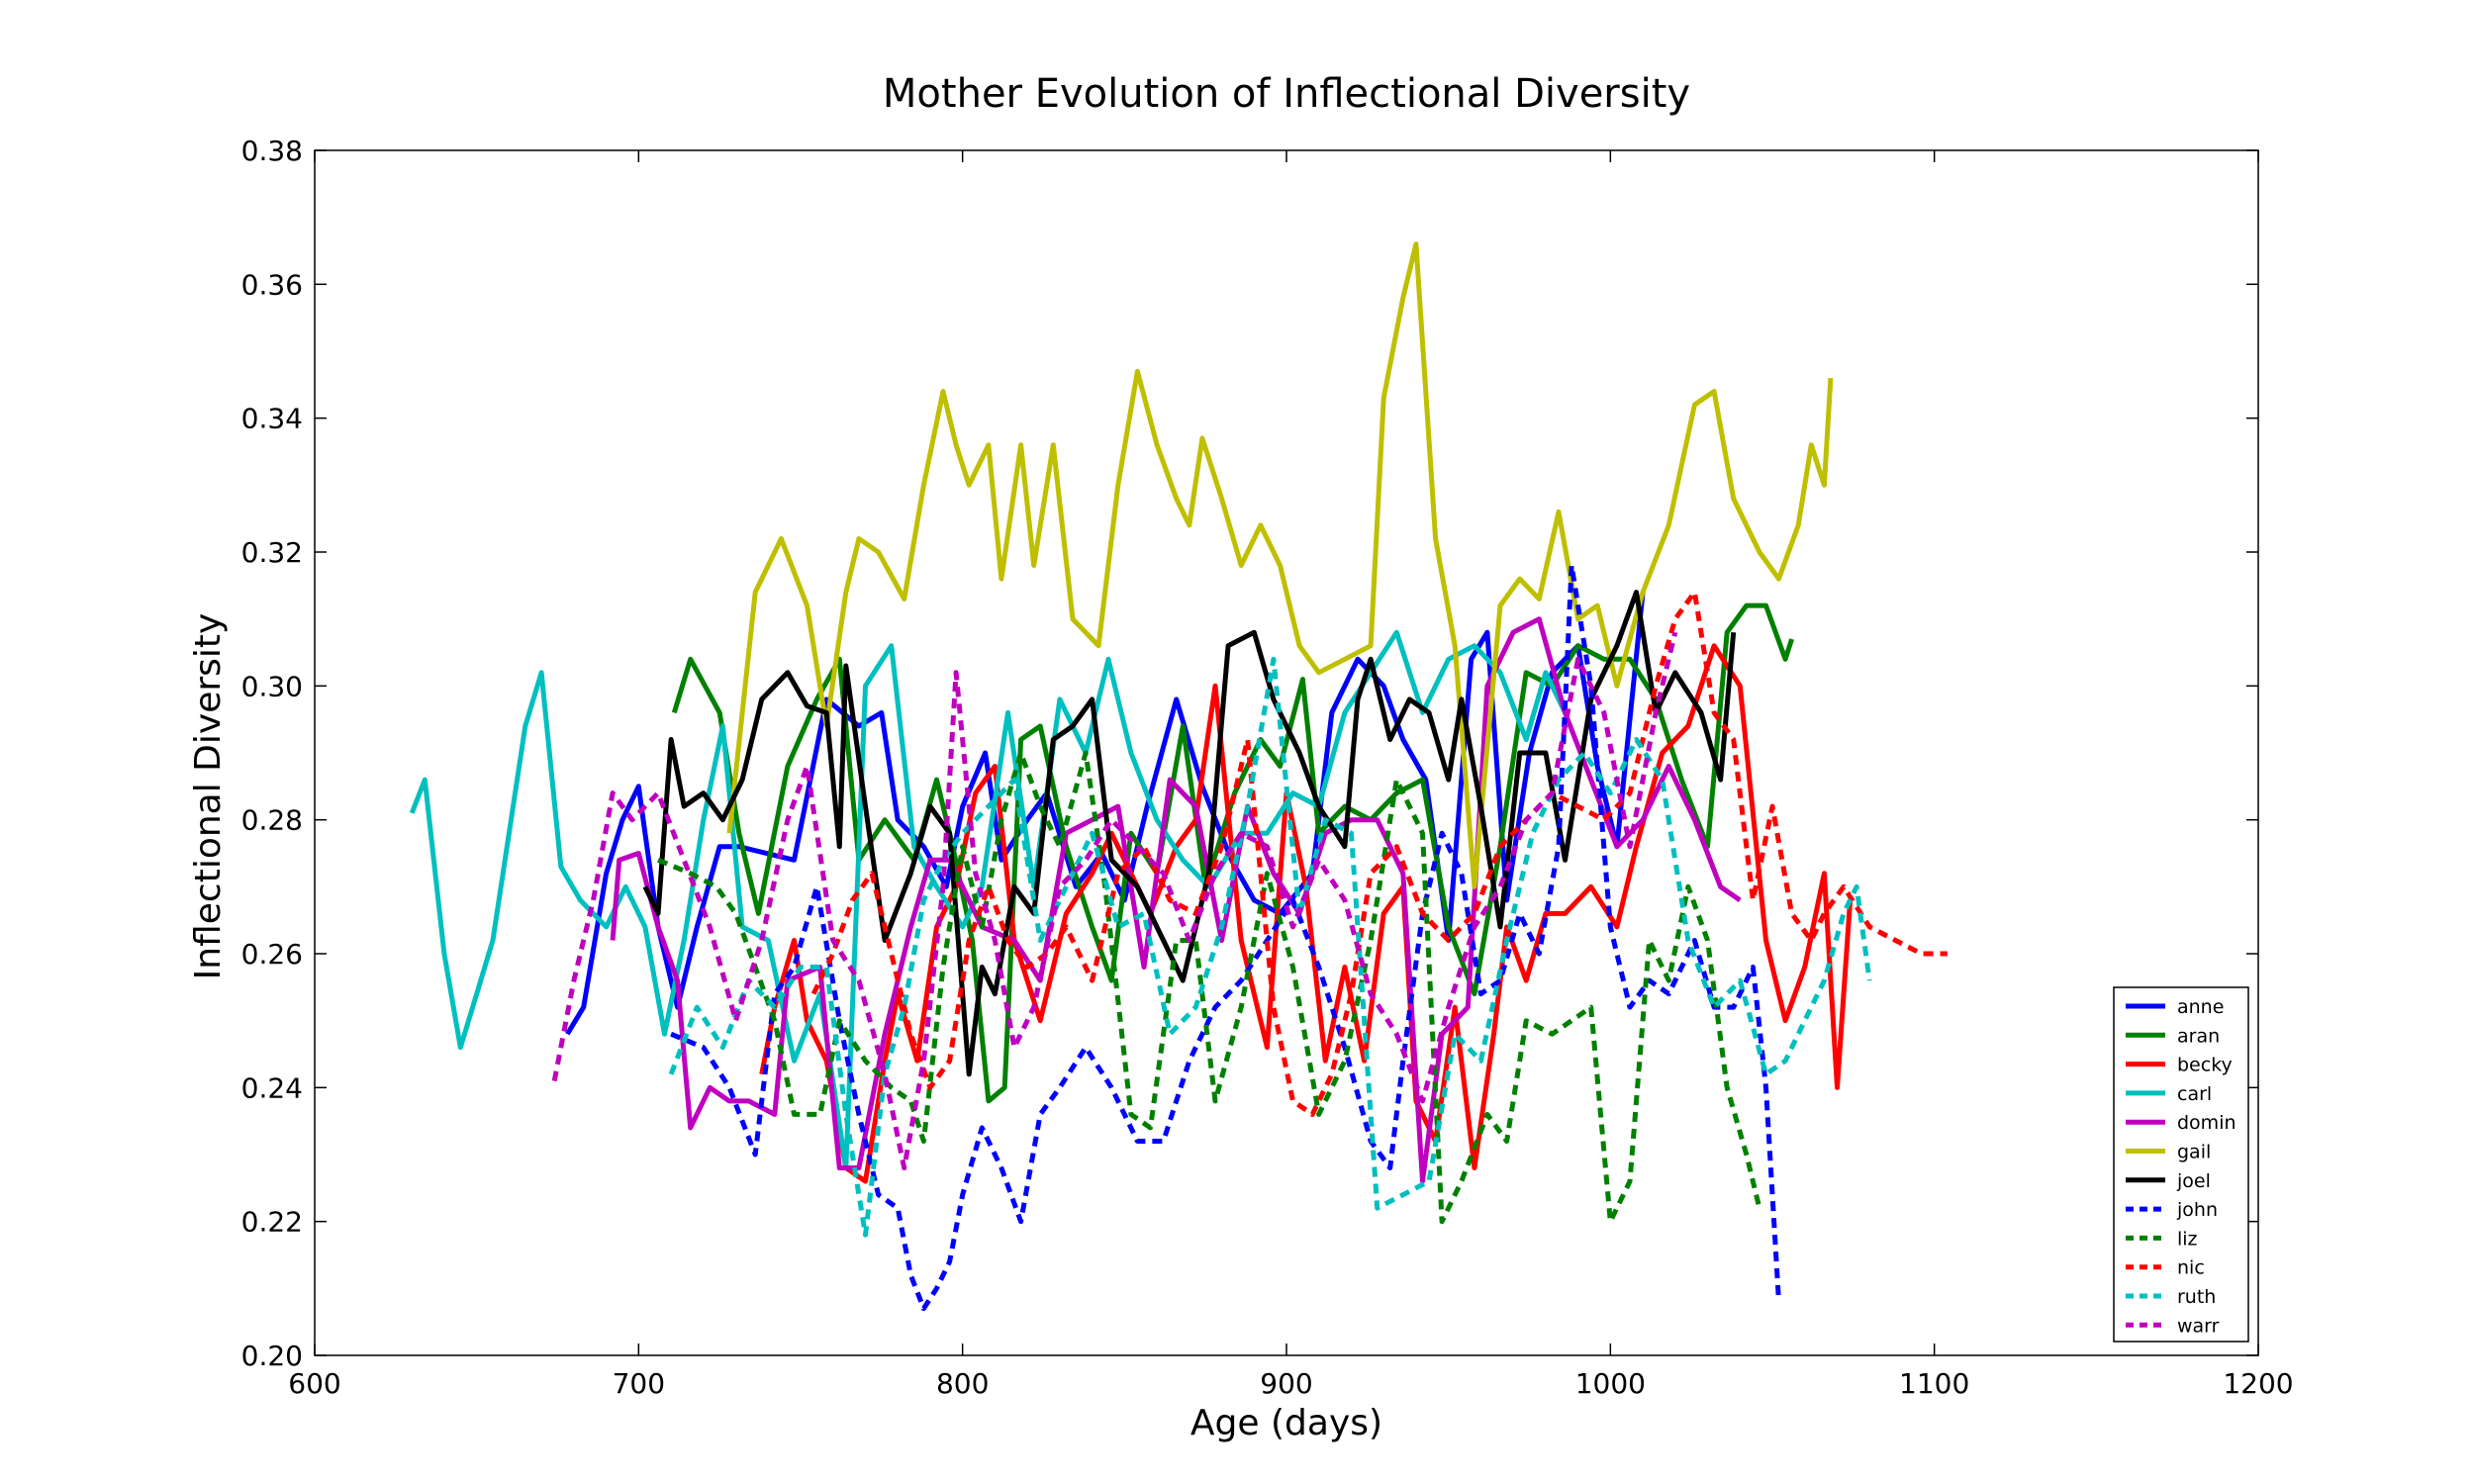 The height and width of the screenshot is (1484, 2474). Describe the element at coordinates (2205, 1065) in the screenshot. I see `legend-label-becky: becky` at that location.